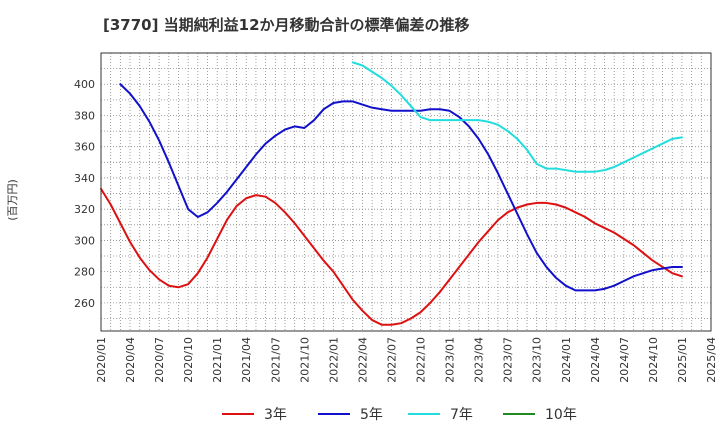 This screenshot has width=720, height=440. I want to click on x-tick-label: 2022/10, so click(421, 360).